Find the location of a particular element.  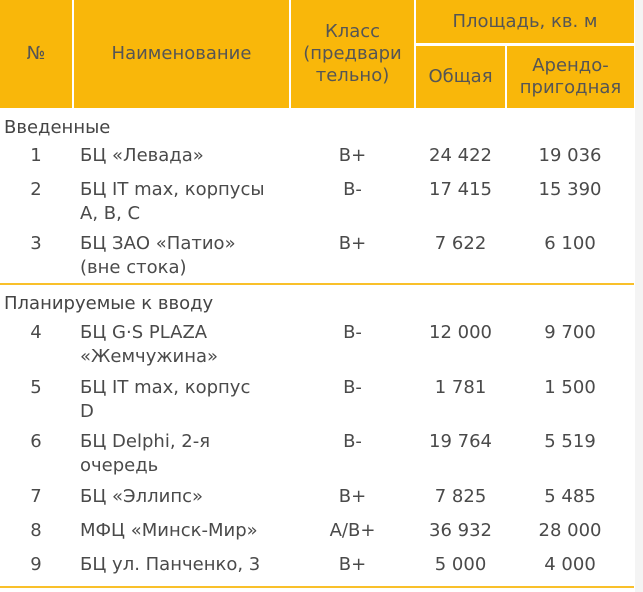

row-total: 19 764 is located at coordinates (460, 441).